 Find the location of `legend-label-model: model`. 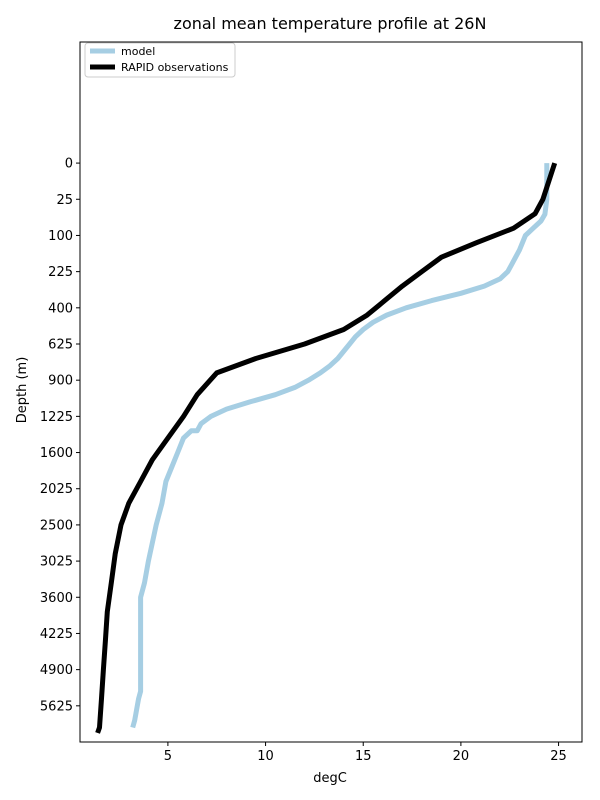

legend-label-model: model is located at coordinates (138, 51).